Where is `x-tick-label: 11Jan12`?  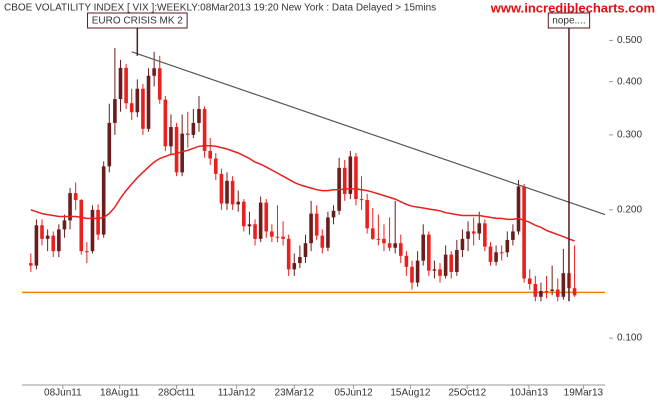
x-tick-label: 11Jan12 is located at coordinates (237, 393).